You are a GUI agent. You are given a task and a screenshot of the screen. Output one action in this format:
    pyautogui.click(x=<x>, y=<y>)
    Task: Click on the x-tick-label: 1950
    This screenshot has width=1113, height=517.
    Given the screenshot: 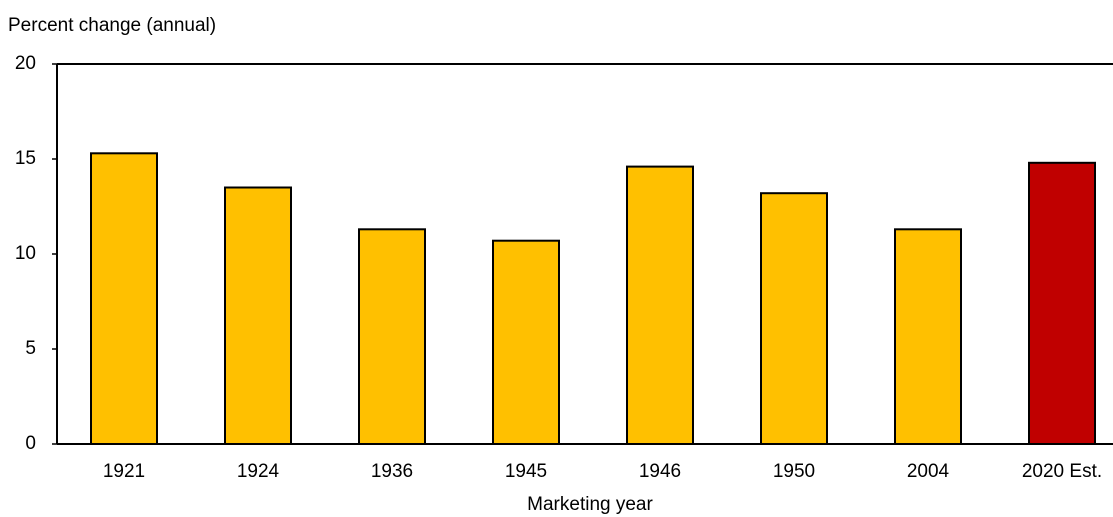 What is the action you would take?
    pyautogui.click(x=794, y=471)
    